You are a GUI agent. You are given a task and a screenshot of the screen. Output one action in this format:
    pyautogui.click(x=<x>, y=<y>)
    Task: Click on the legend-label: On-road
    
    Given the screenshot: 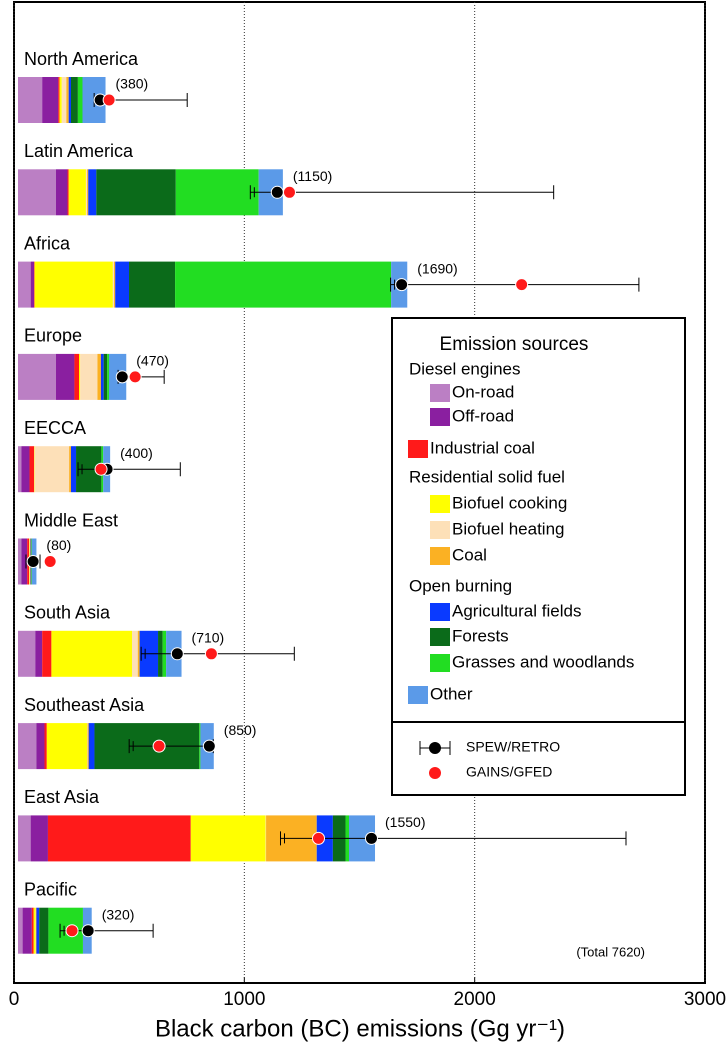 What is the action you would take?
    pyautogui.click(x=483, y=391)
    